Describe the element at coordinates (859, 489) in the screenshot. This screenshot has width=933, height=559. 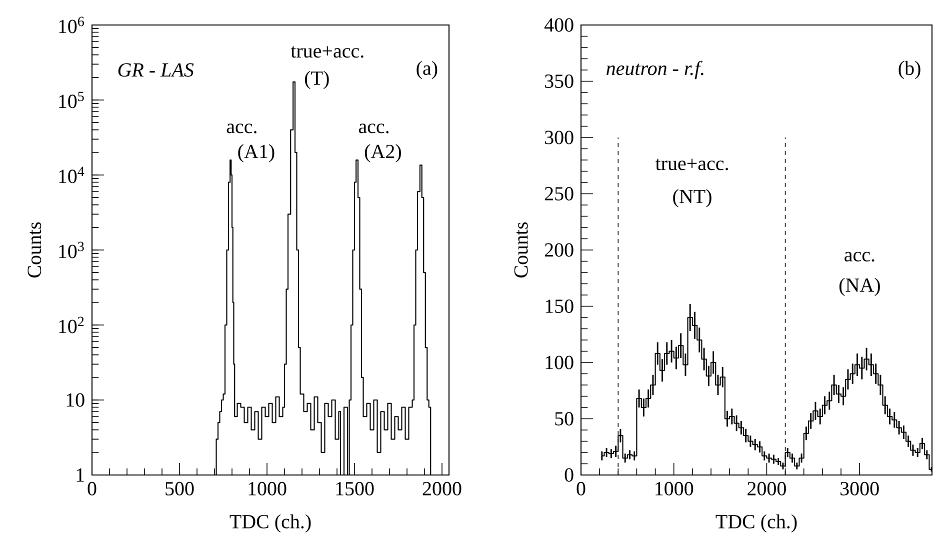
I see `x-tick-label: 3000` at that location.